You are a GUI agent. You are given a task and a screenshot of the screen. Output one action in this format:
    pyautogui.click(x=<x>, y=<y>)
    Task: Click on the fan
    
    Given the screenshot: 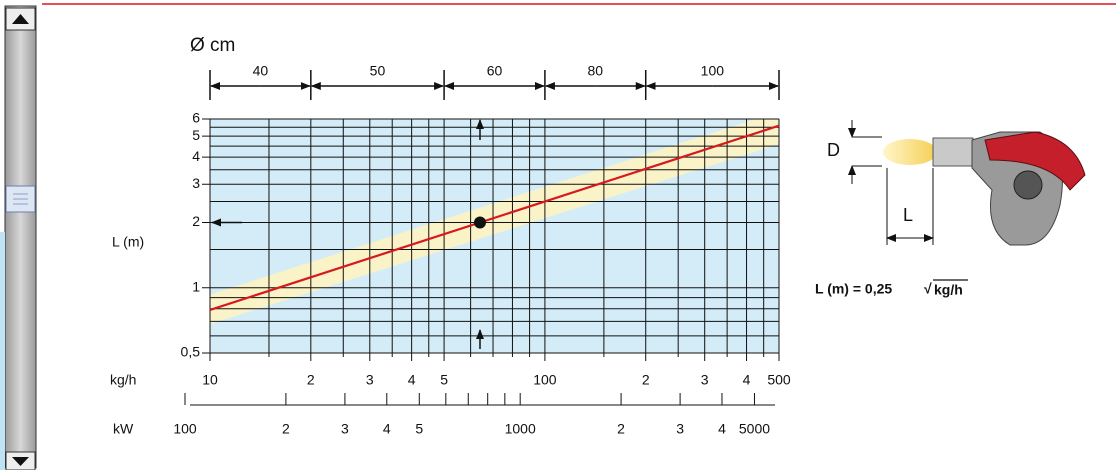 What is the action you would take?
    pyautogui.click(x=1028, y=185)
    